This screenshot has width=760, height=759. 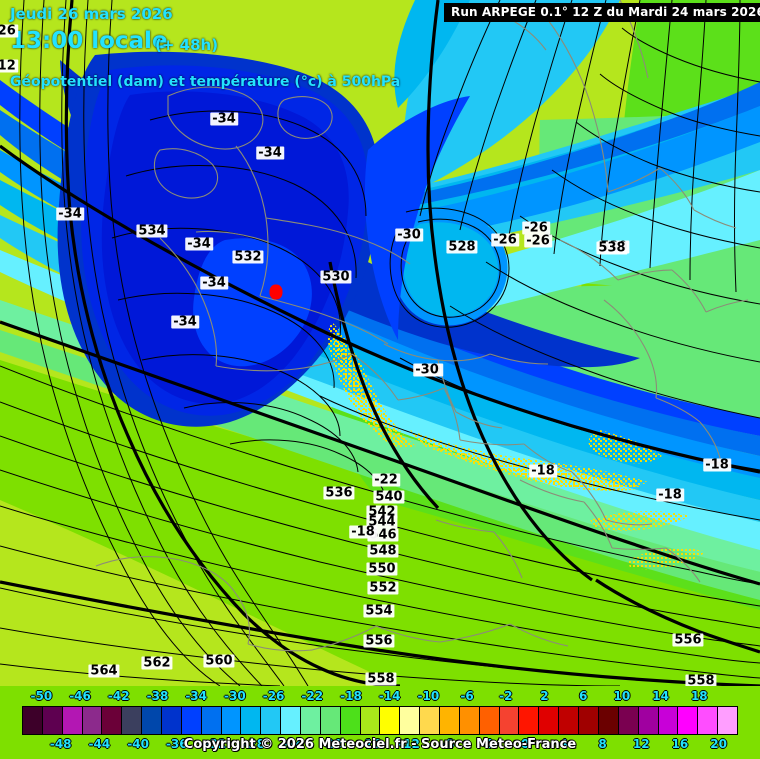 I want to click on geopotential-label: 554, so click(x=379, y=611).